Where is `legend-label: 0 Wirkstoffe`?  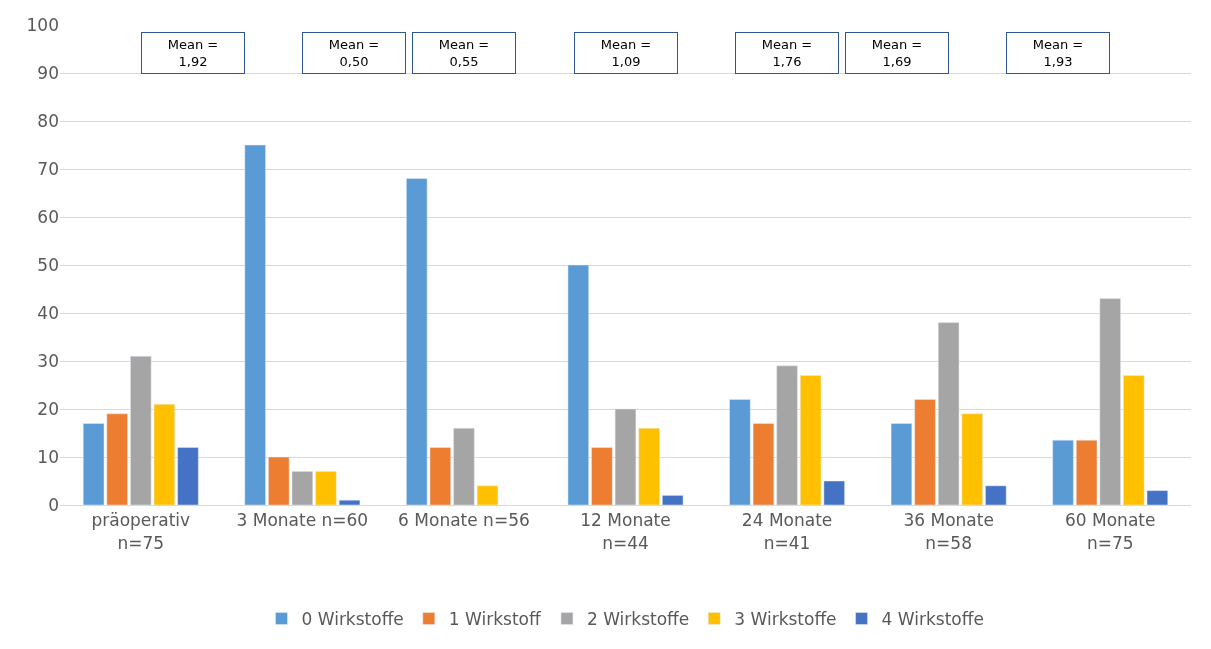 legend-label: 0 Wirkstoffe is located at coordinates (352, 619).